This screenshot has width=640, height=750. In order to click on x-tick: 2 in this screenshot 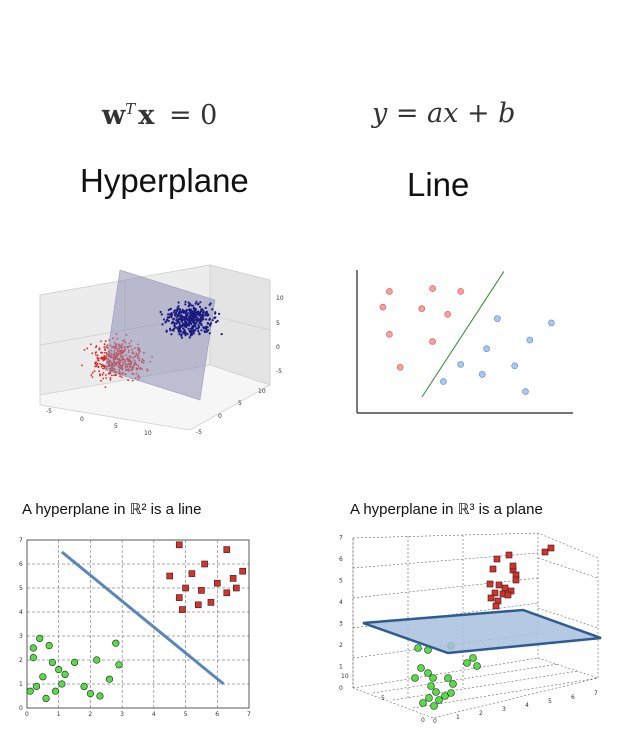, I will do `click(481, 713)`.